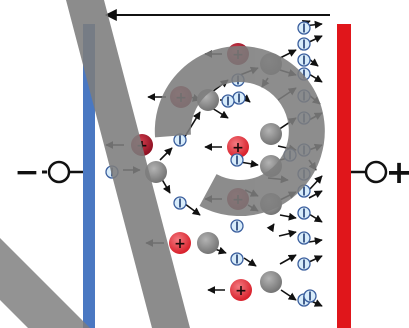 The image size is (409, 328). What do you see at coordinates (344, 176) in the screenshot?
I see `anode-plate` at bounding box center [344, 176].